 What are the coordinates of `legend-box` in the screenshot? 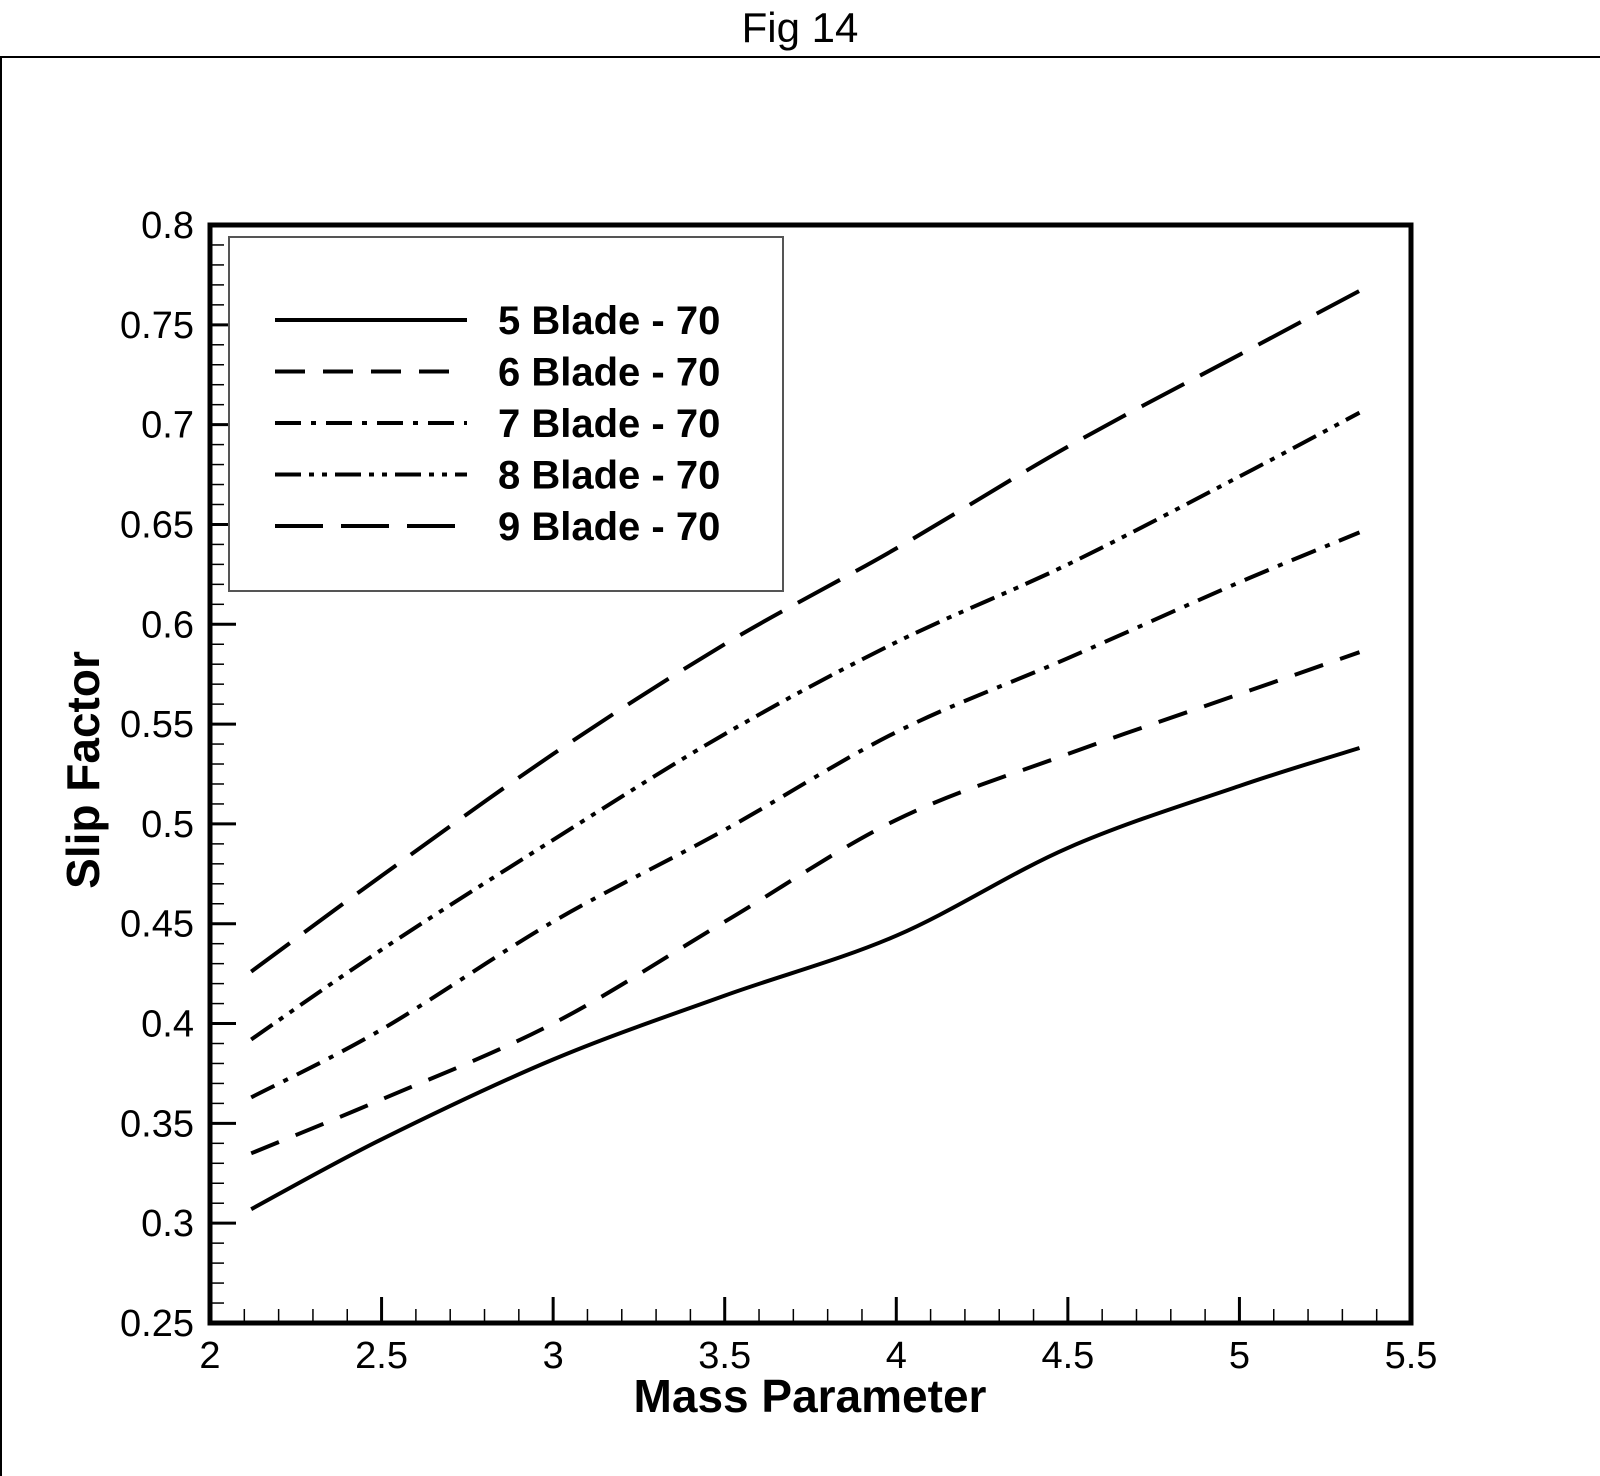 It's located at (506, 414).